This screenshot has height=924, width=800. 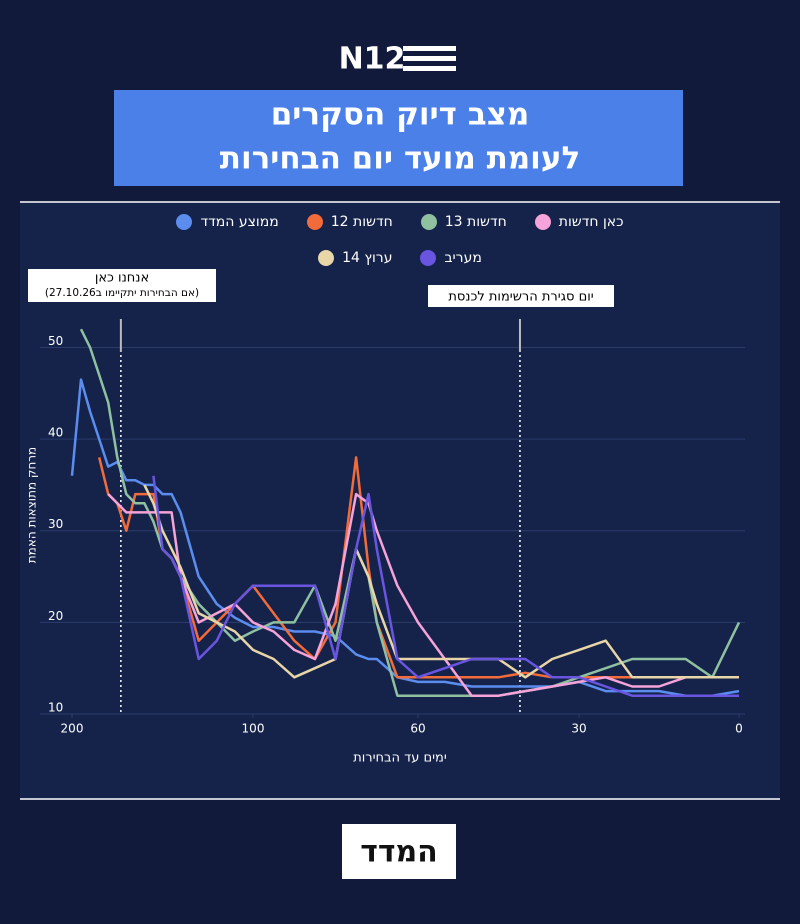 I want to click on legend-item: ממוצע המדד, so click(x=227, y=222).